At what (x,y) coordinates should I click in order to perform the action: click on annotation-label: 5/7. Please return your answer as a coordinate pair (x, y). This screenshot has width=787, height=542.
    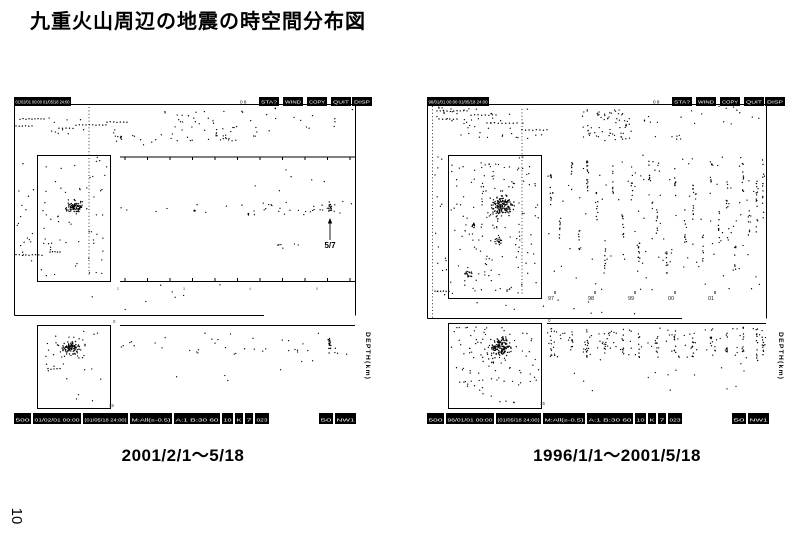
    Looking at the image, I should click on (330, 245).